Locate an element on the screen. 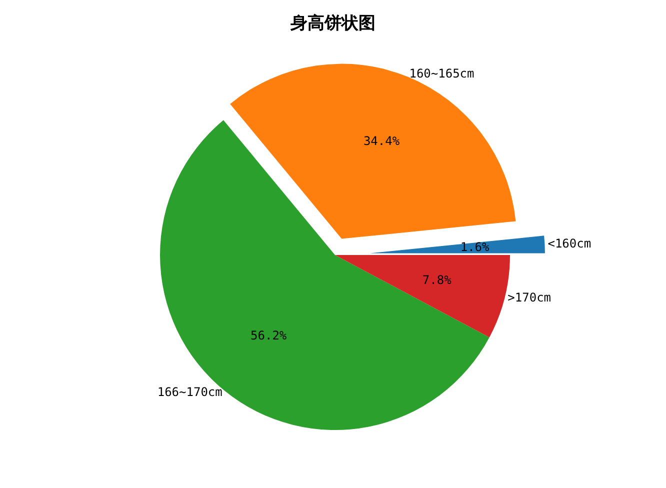 This screenshot has height=488, width=666. slice-label: <160cm is located at coordinates (570, 243).